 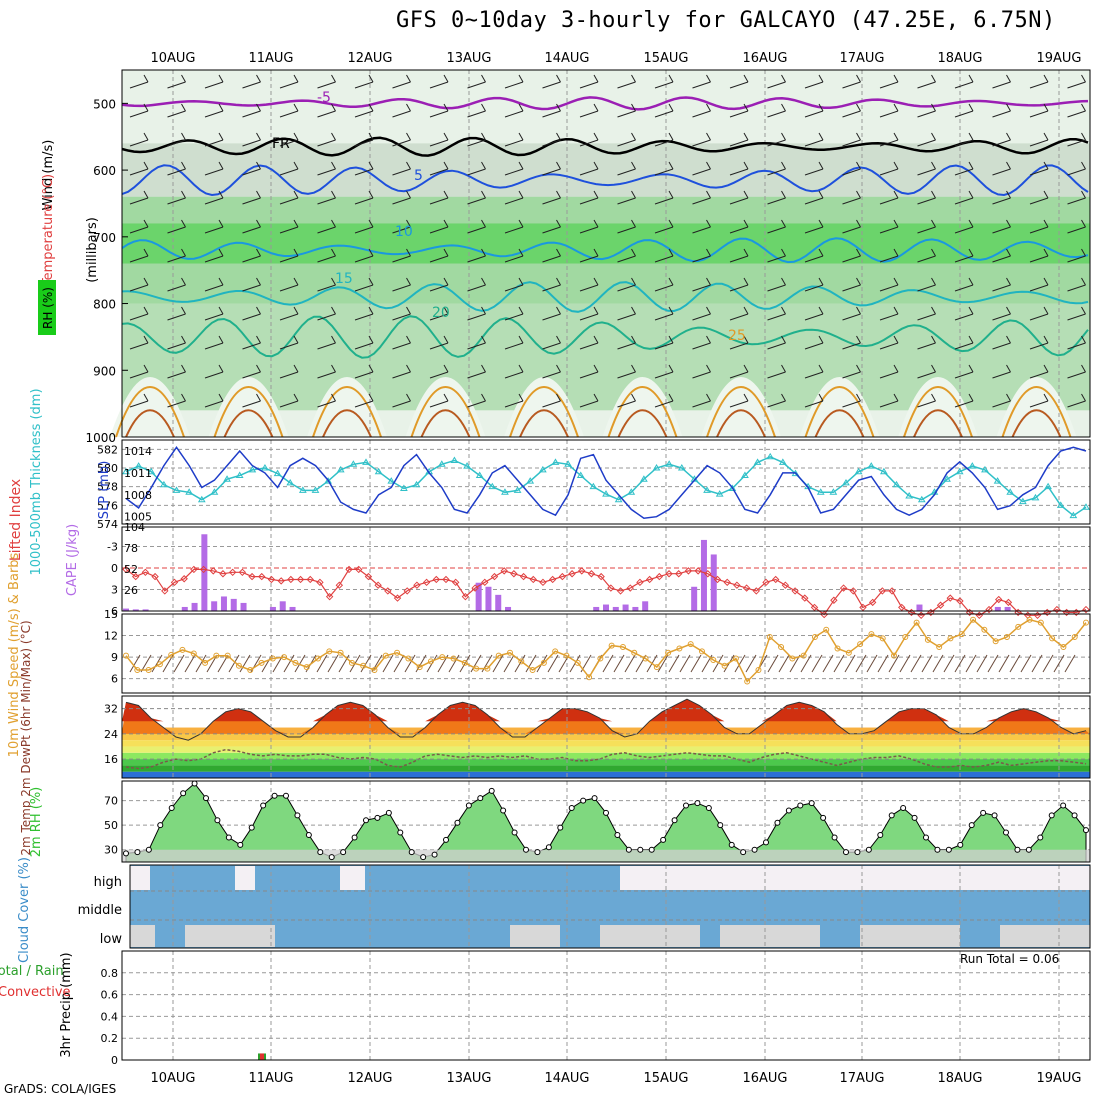 What do you see at coordinates (110, 973) in the screenshot?
I see `precip-tick-label: 0.8` at bounding box center [110, 973].